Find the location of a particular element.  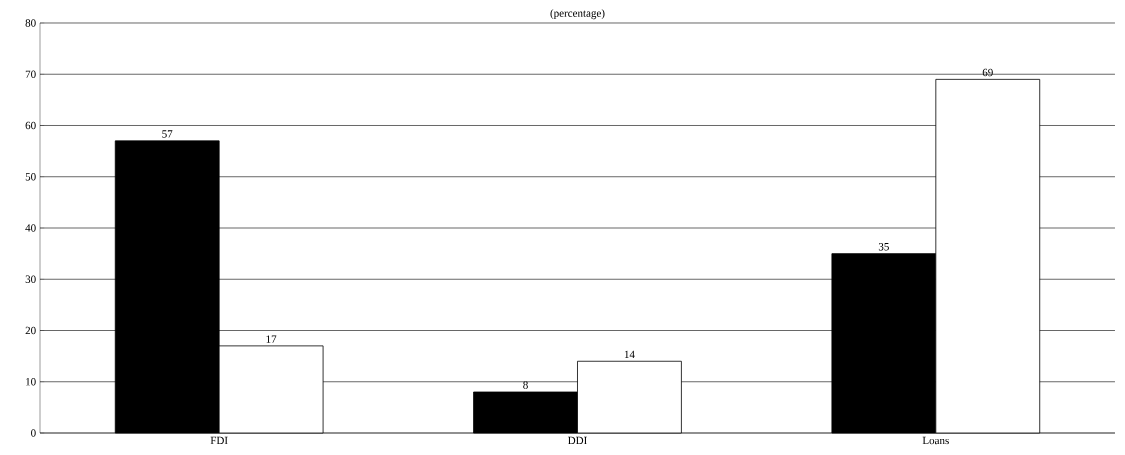

data-label: 17 is located at coordinates (271, 339).